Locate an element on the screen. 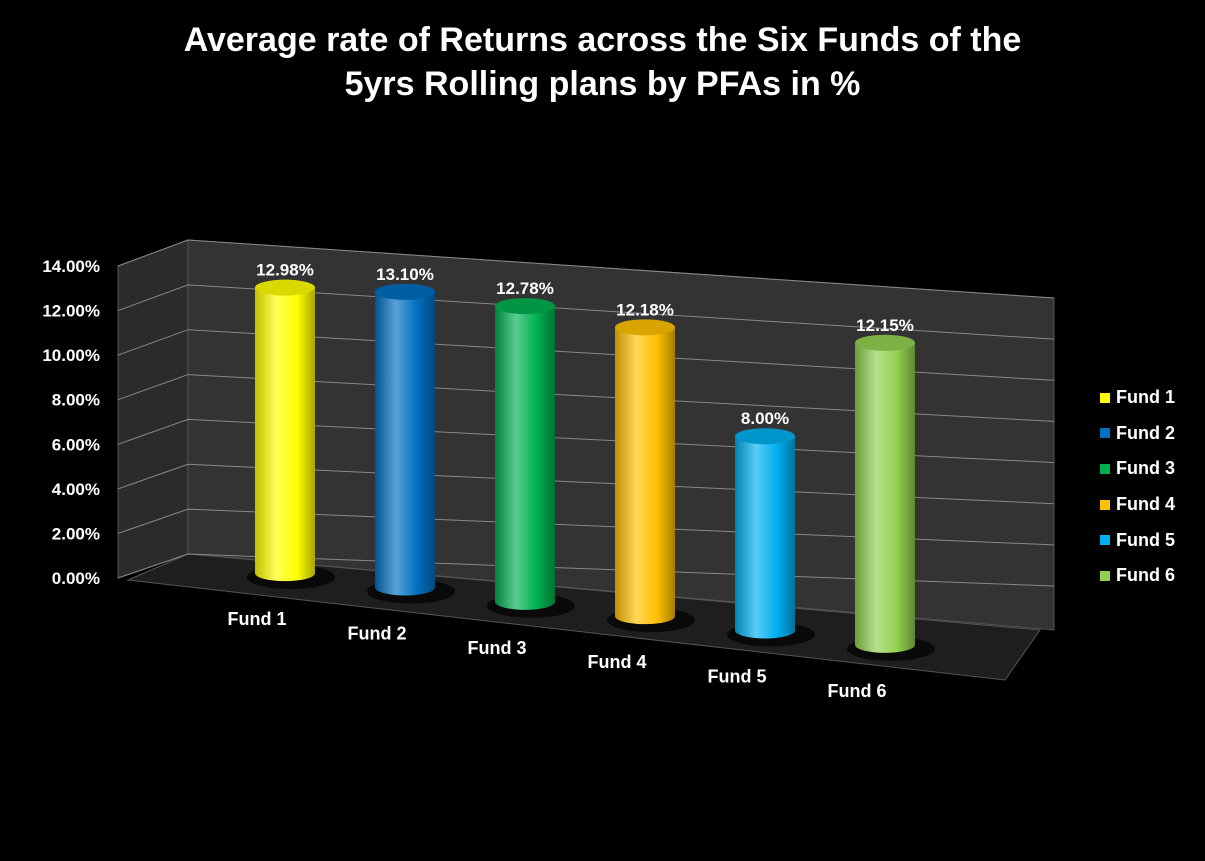  legend-label: Fund 4 is located at coordinates (1145, 504).